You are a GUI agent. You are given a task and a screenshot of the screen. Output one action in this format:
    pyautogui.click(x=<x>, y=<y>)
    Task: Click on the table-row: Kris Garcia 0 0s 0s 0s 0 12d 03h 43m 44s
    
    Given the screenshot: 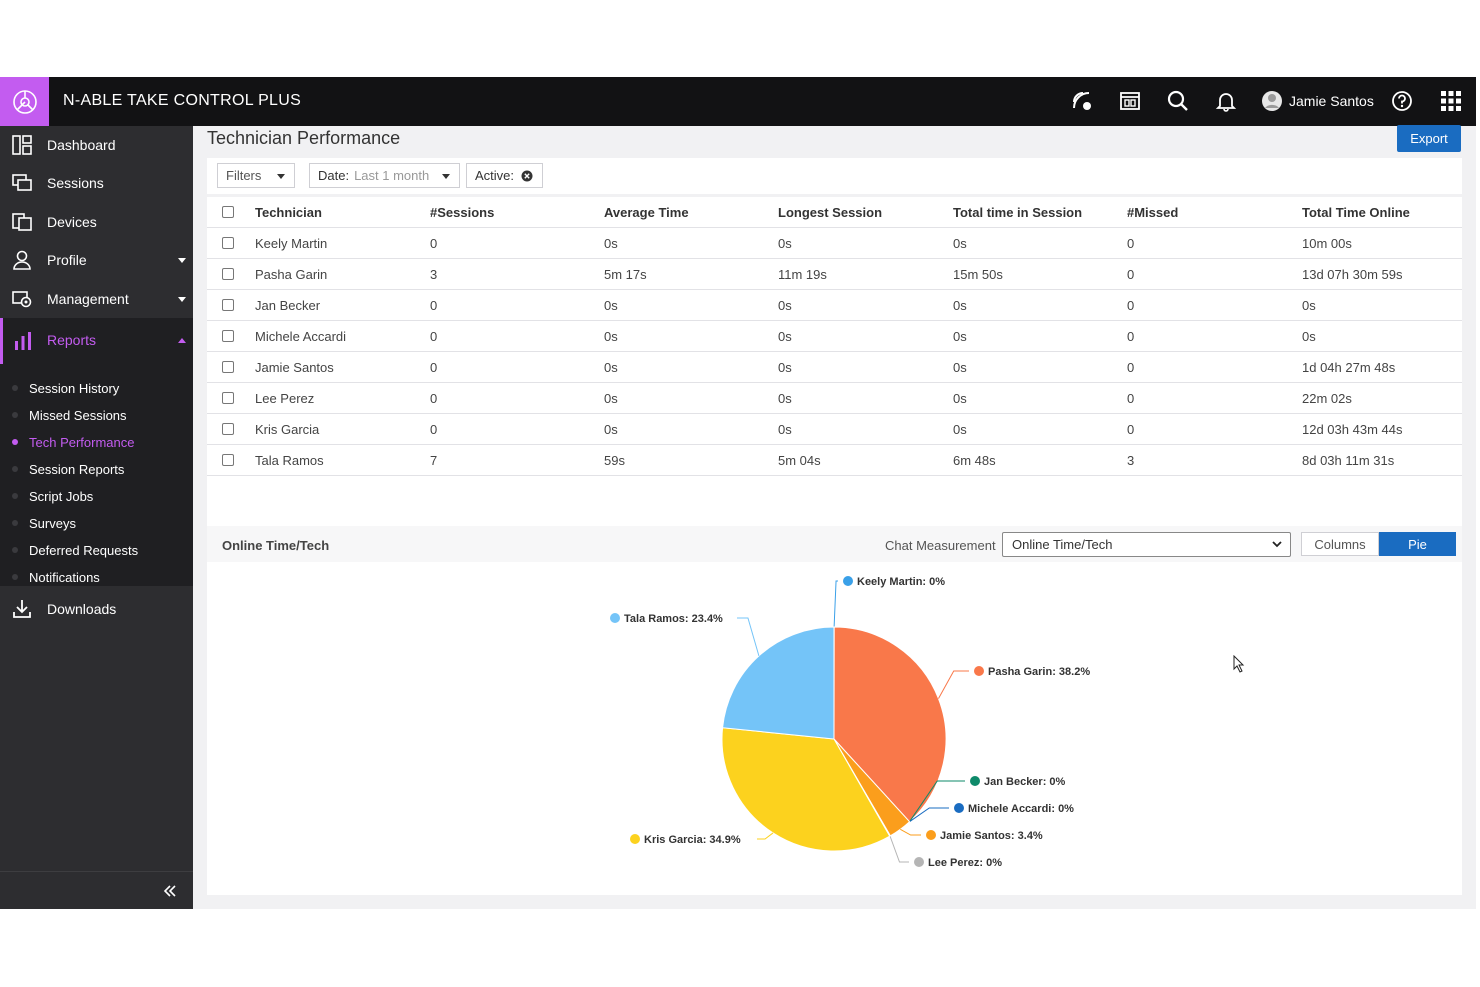 What is the action you would take?
    pyautogui.click(x=834, y=429)
    